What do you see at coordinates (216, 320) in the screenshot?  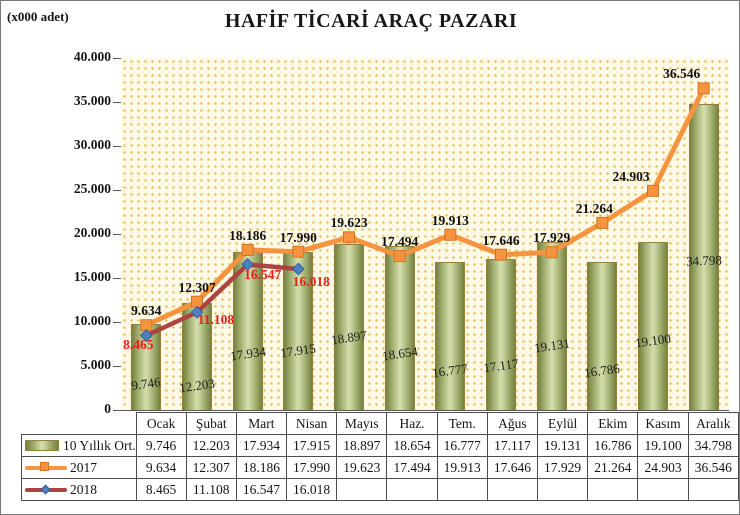 I see `value-label-2018: 11.108` at bounding box center [216, 320].